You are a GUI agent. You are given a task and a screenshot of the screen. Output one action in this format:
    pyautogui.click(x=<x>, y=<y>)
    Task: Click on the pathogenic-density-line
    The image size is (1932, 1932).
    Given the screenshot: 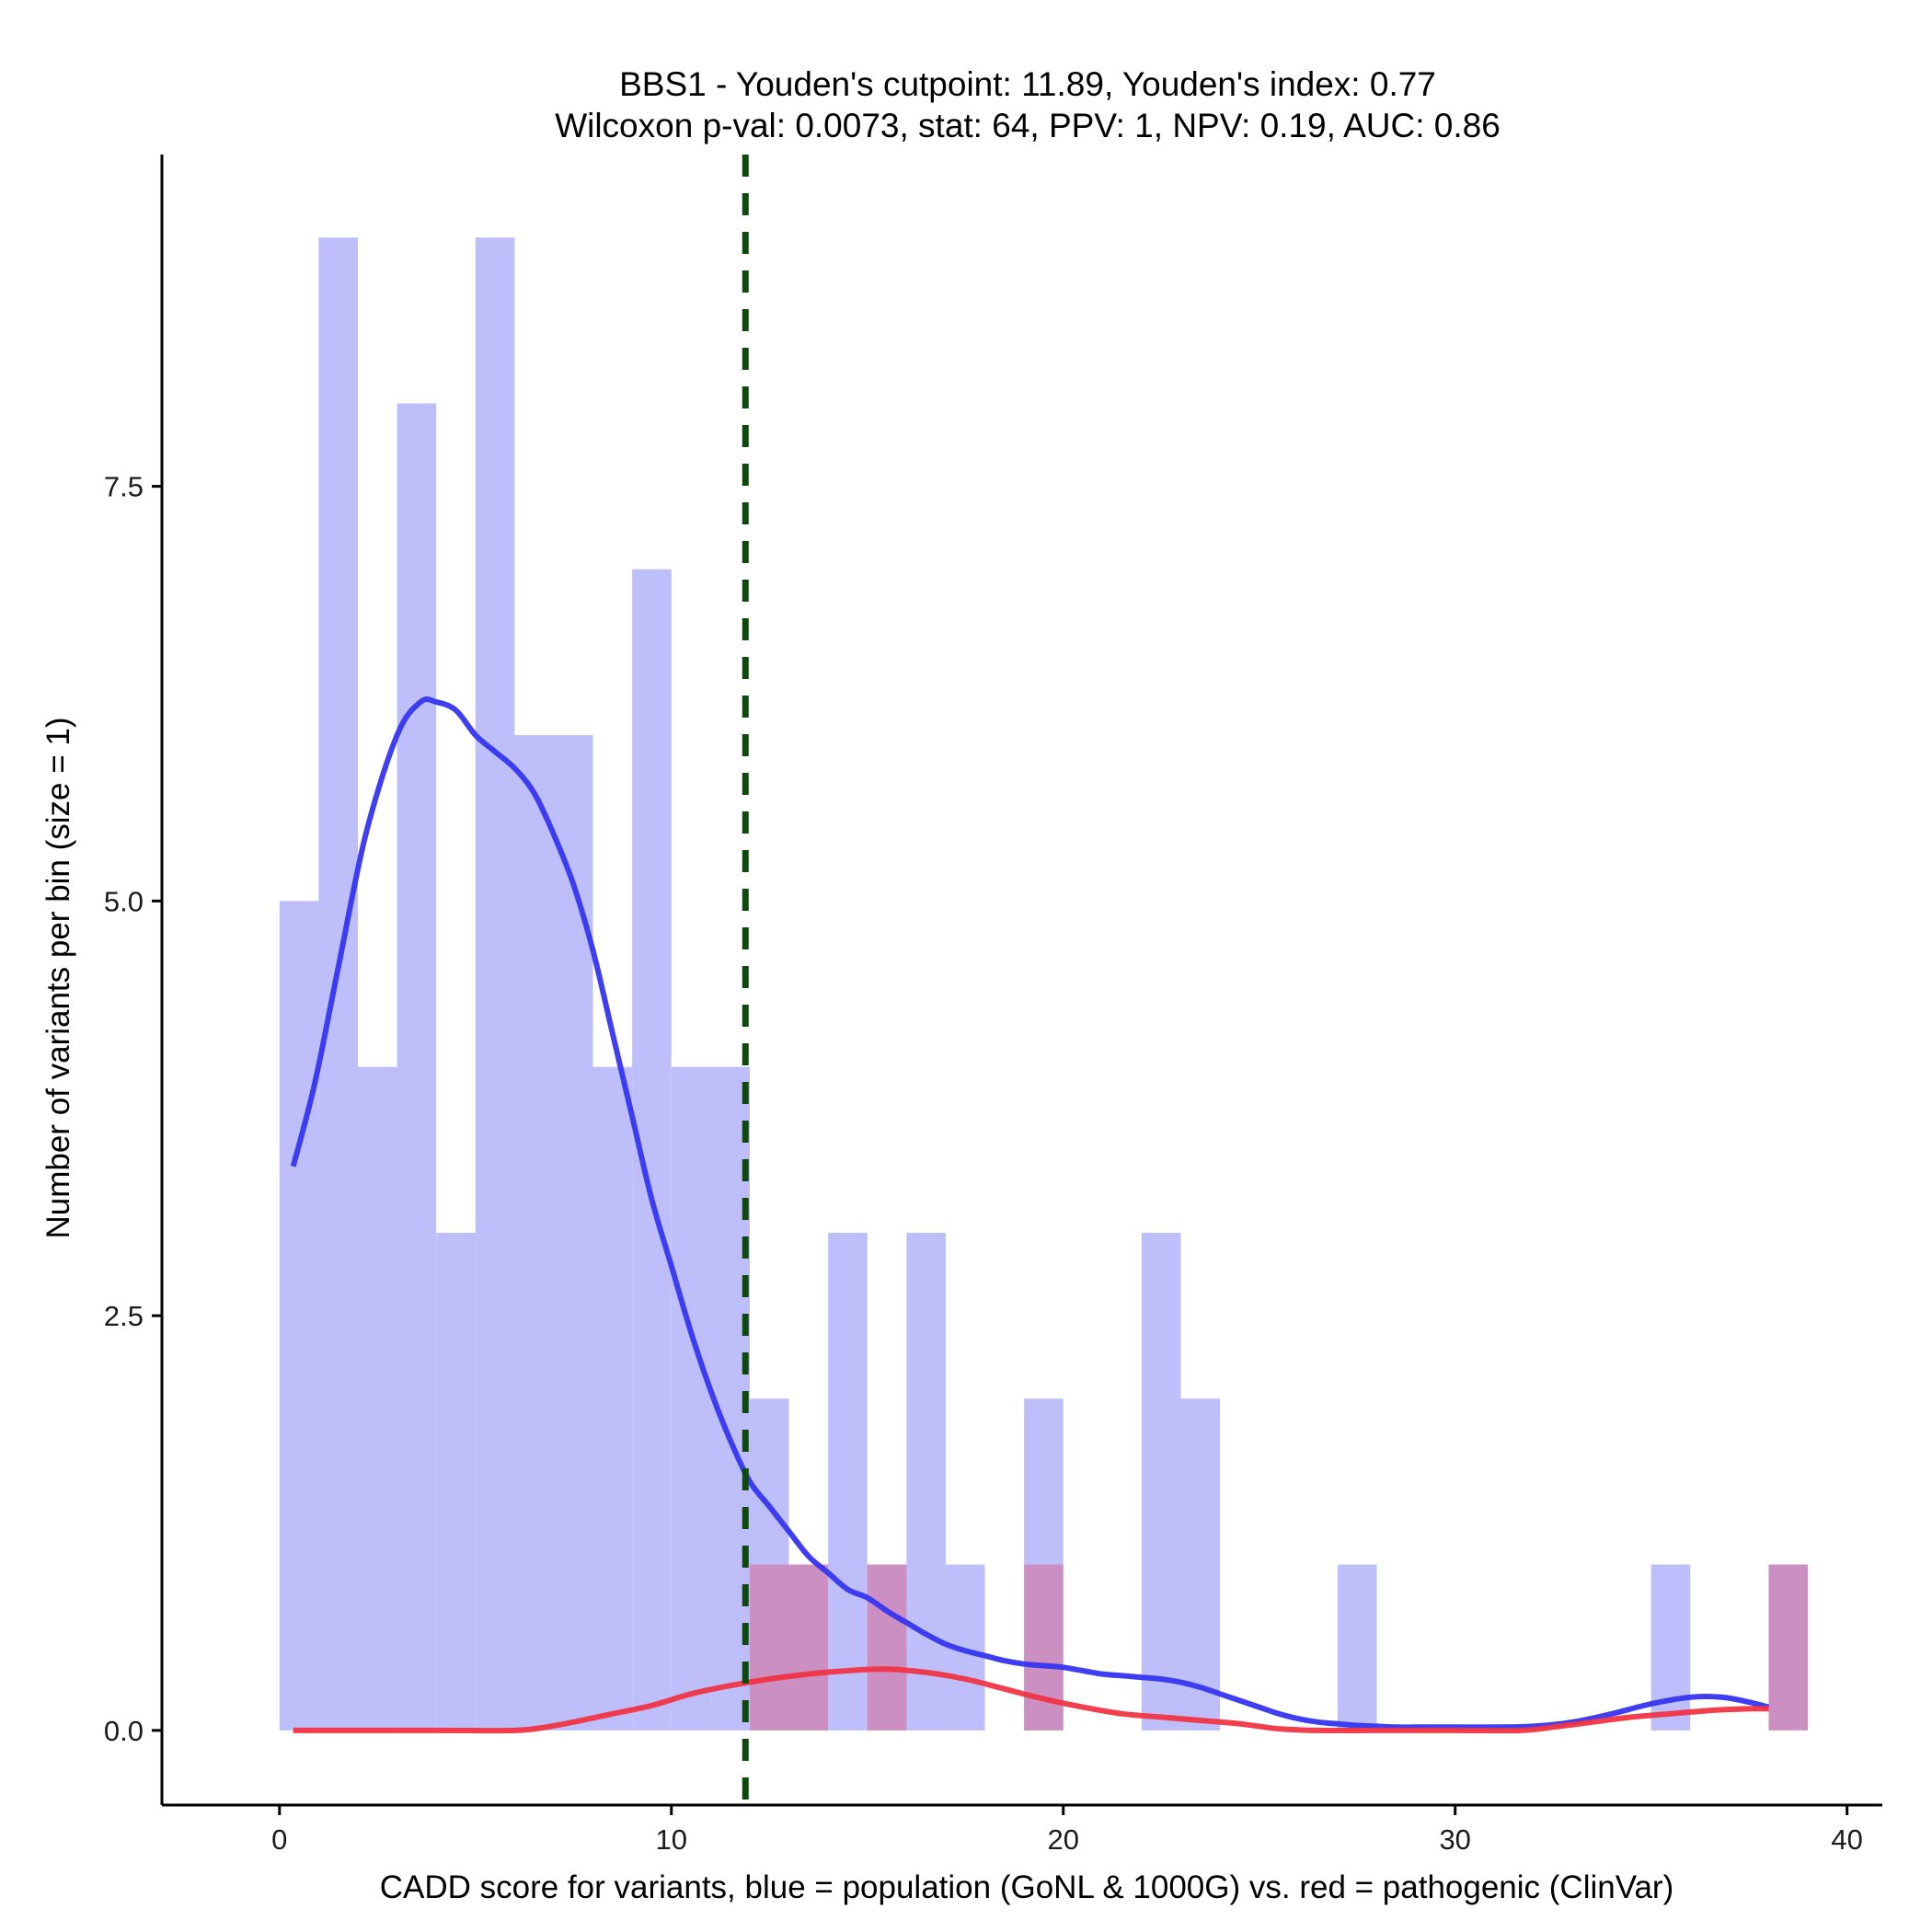 What is the action you would take?
    pyautogui.click(x=1031, y=1700)
    